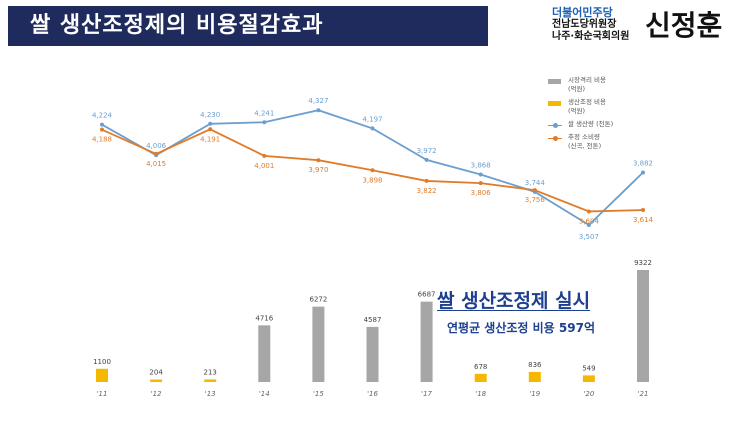 Image resolution: width=750 pixels, height=422 pixels. Describe the element at coordinates (248, 26) in the screenshot. I see `page-title: 쌀 생산조정제의 비용절감효과` at that location.